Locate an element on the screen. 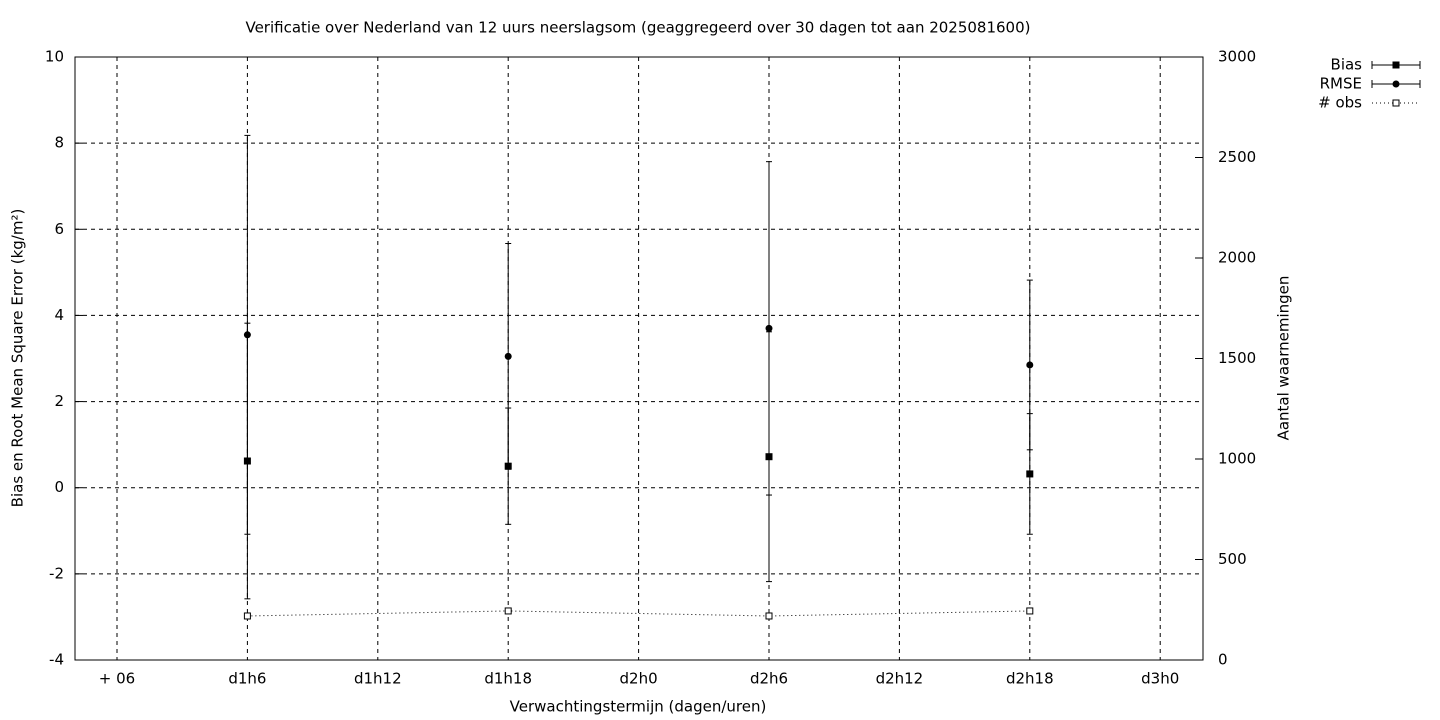  y-tick-label: 0 is located at coordinates (59, 487).